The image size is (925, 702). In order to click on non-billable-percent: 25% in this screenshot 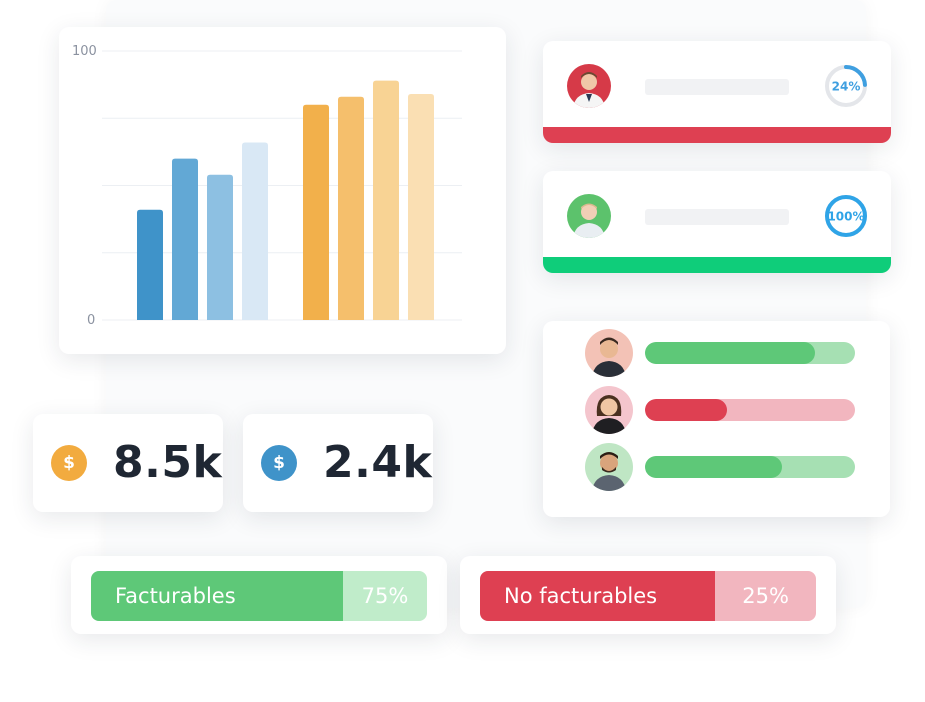, I will do `click(765, 596)`.